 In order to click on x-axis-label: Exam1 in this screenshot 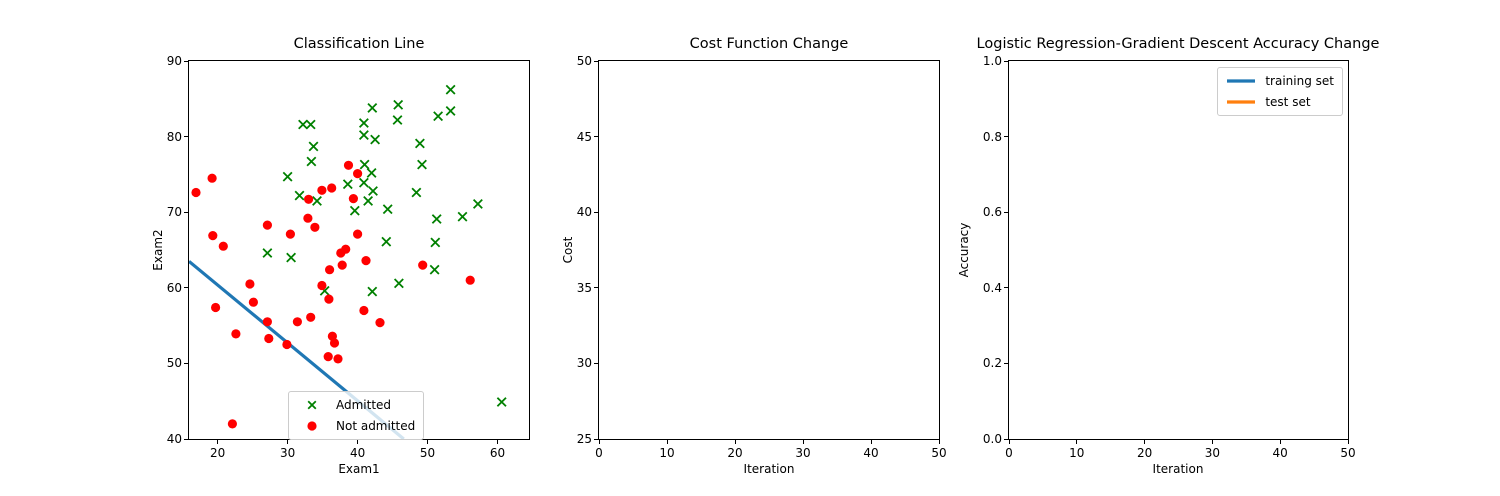, I will do `click(359, 469)`.